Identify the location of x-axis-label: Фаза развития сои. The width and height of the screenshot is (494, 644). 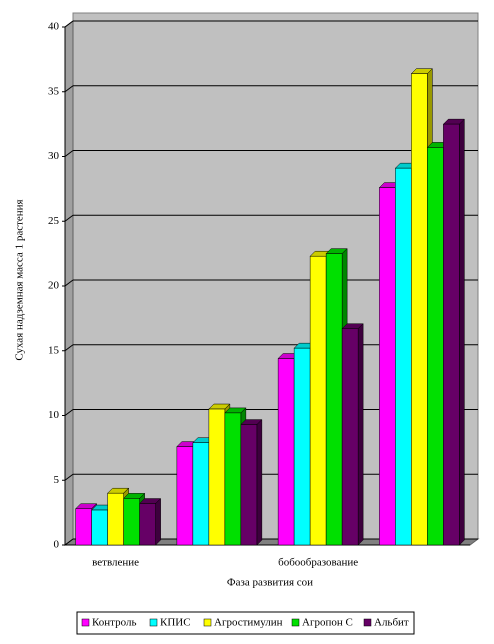
(270, 583).